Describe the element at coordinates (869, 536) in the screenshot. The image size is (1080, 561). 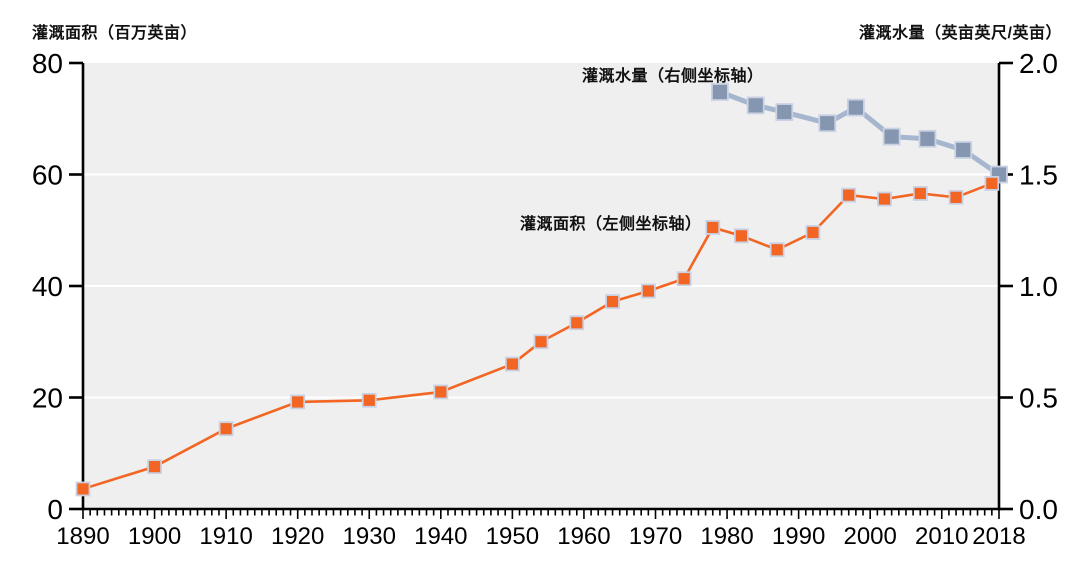
I see `x-tick-label: 2000` at that location.